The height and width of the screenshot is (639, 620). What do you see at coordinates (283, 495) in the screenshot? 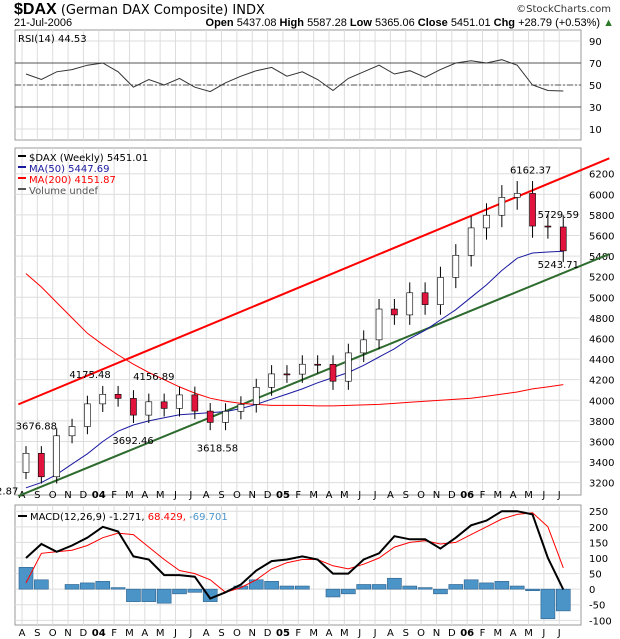
I see `month-label: 05` at bounding box center [283, 495].